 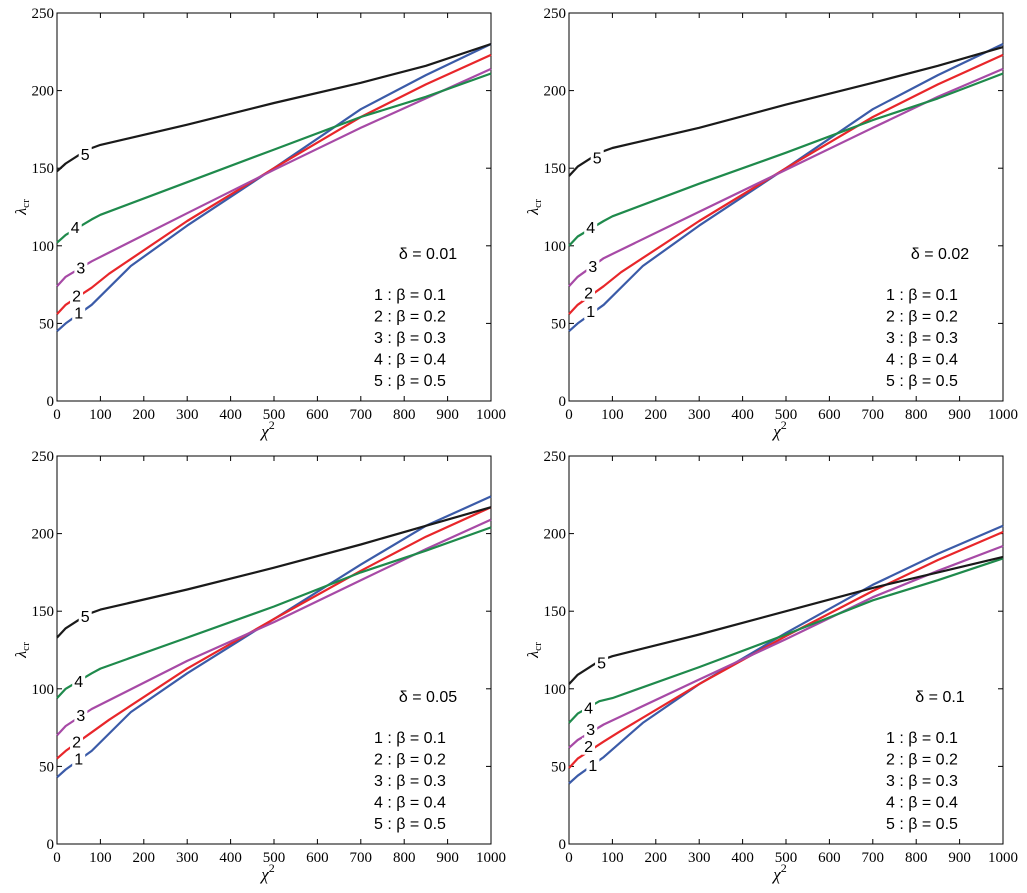 What do you see at coordinates (939, 697) in the screenshot?
I see `delta-annotation: δ = 0.1` at bounding box center [939, 697].